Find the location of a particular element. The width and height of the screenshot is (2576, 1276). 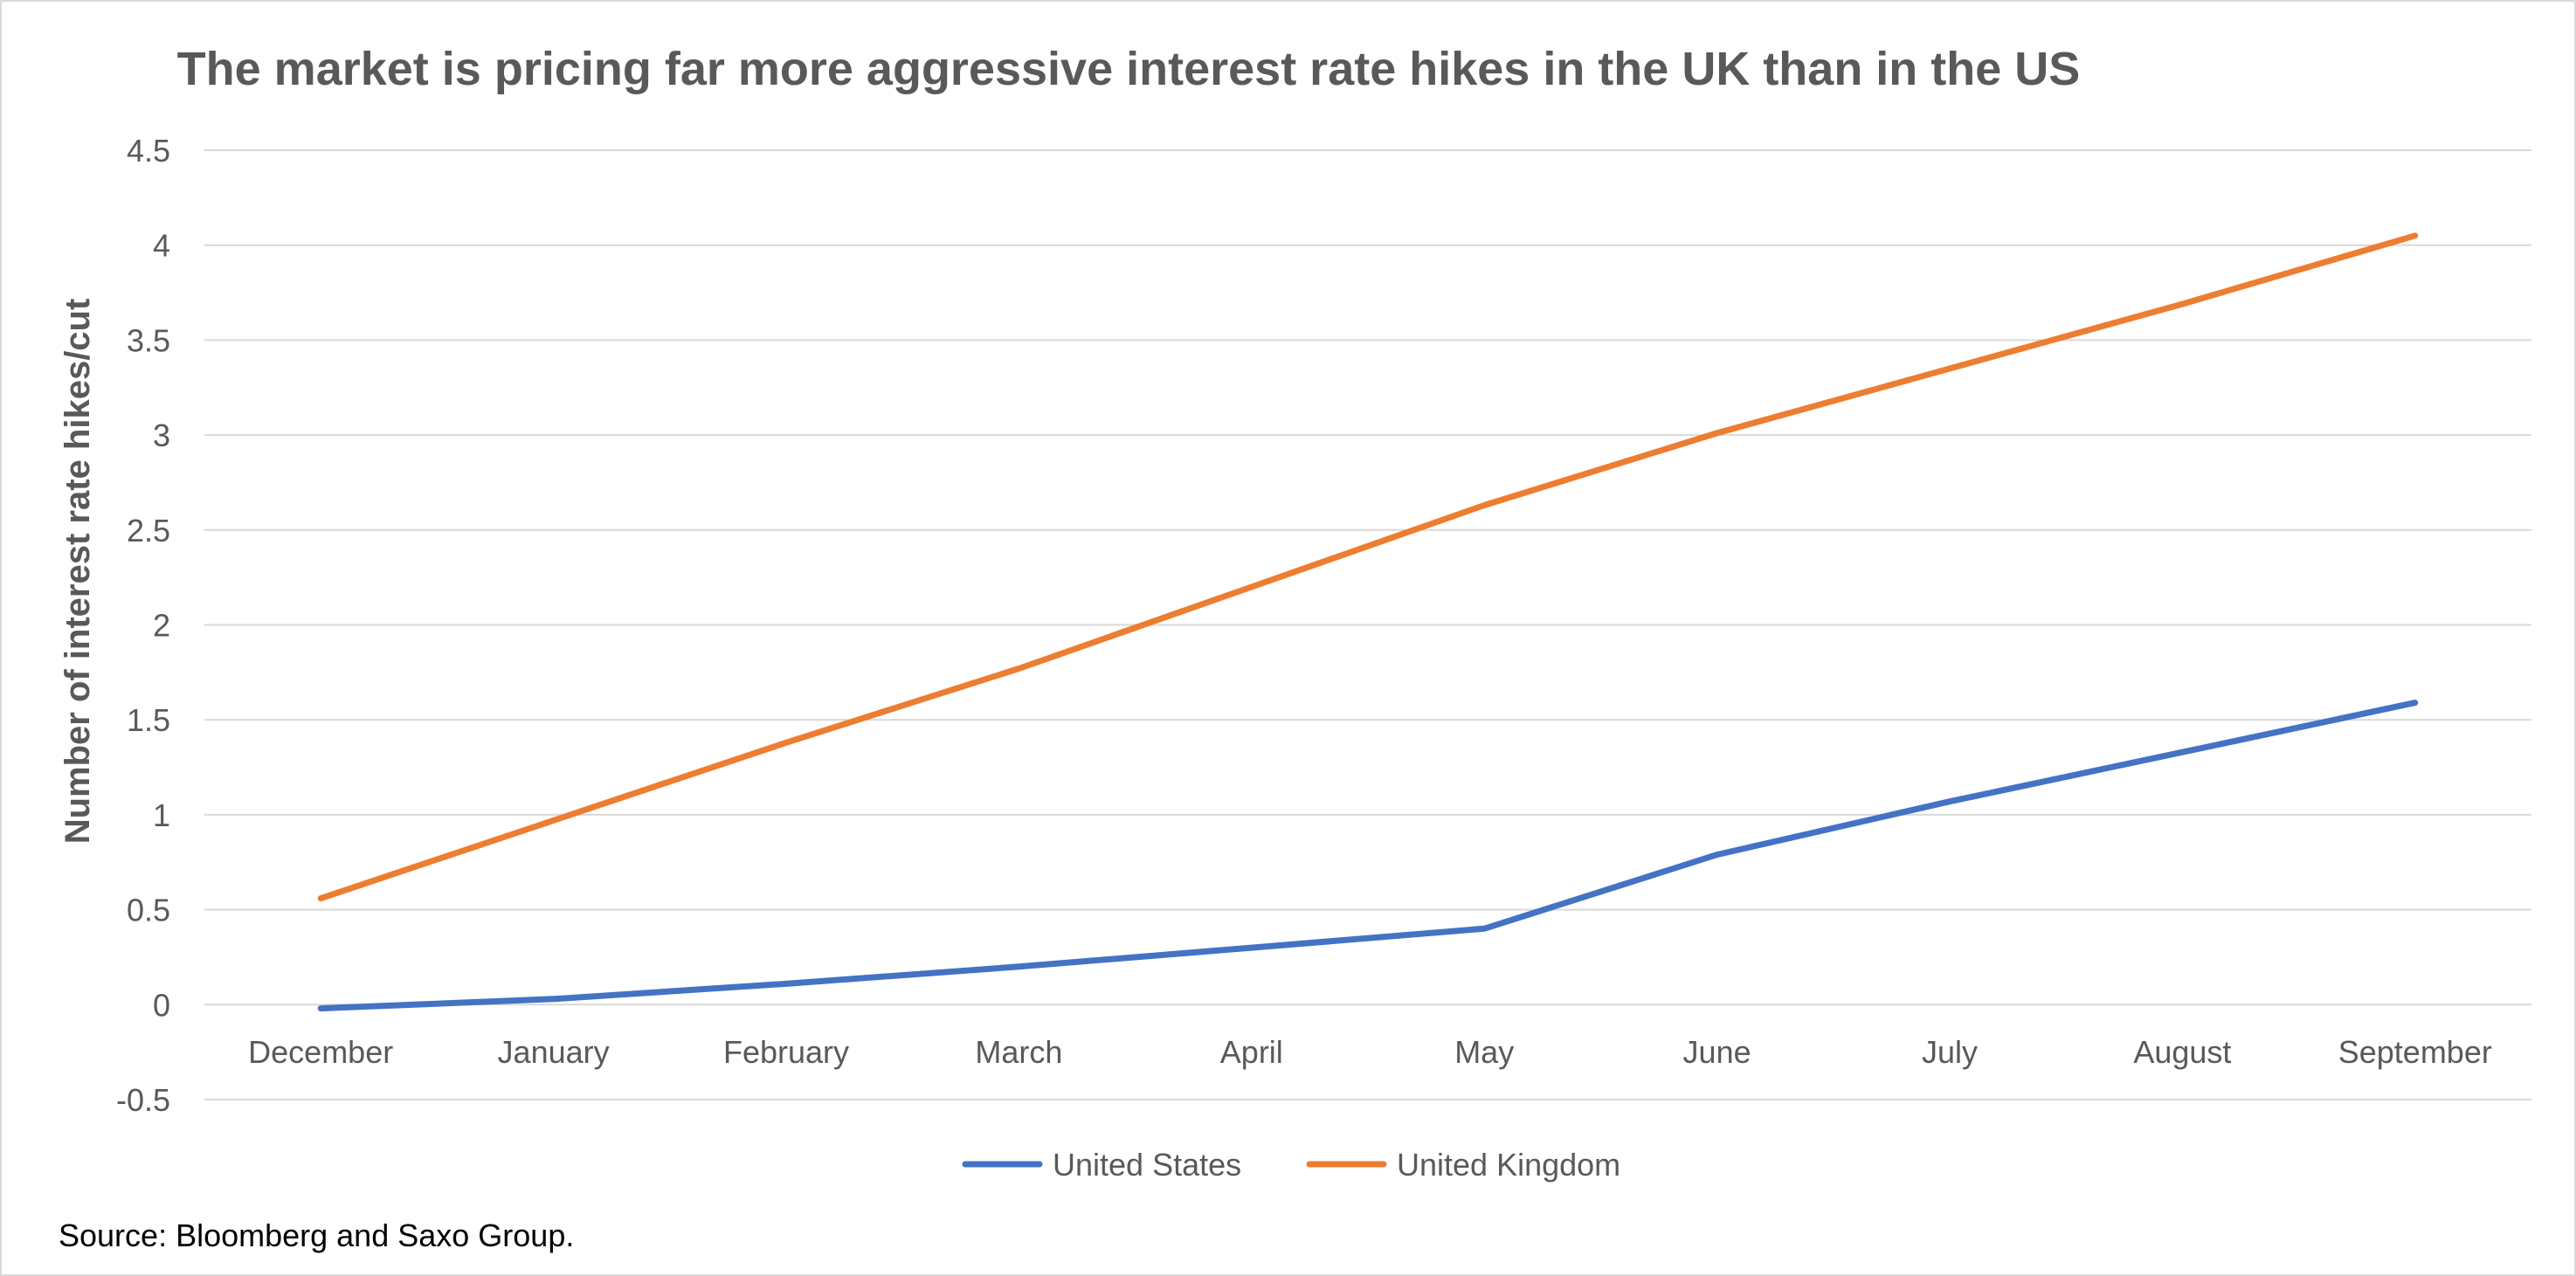

x-tick-label: September is located at coordinates (2415, 1052).